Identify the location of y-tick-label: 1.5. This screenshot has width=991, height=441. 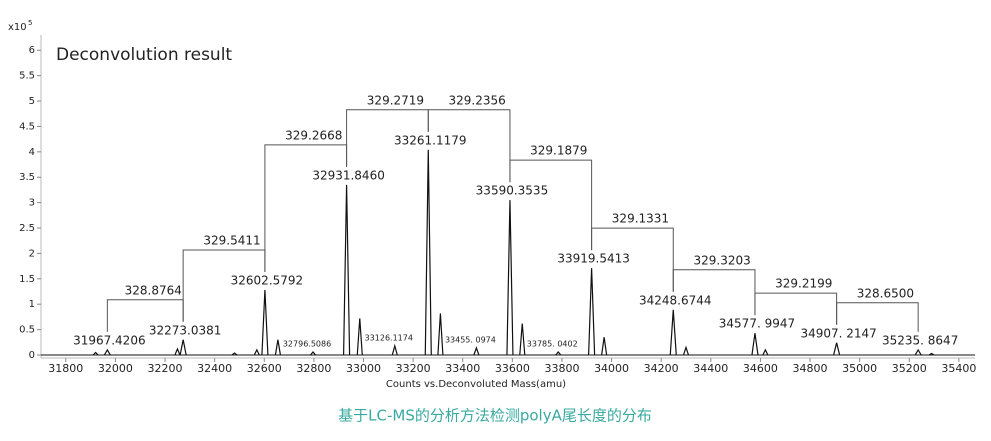
(27, 279).